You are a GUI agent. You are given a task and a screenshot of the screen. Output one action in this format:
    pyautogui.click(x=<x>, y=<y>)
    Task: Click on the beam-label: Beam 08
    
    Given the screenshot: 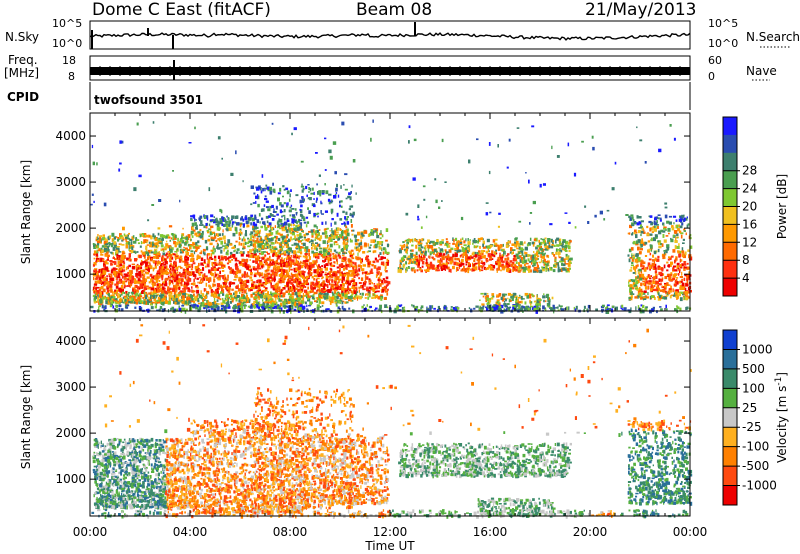 What is the action you would take?
    pyautogui.click(x=394, y=10)
    